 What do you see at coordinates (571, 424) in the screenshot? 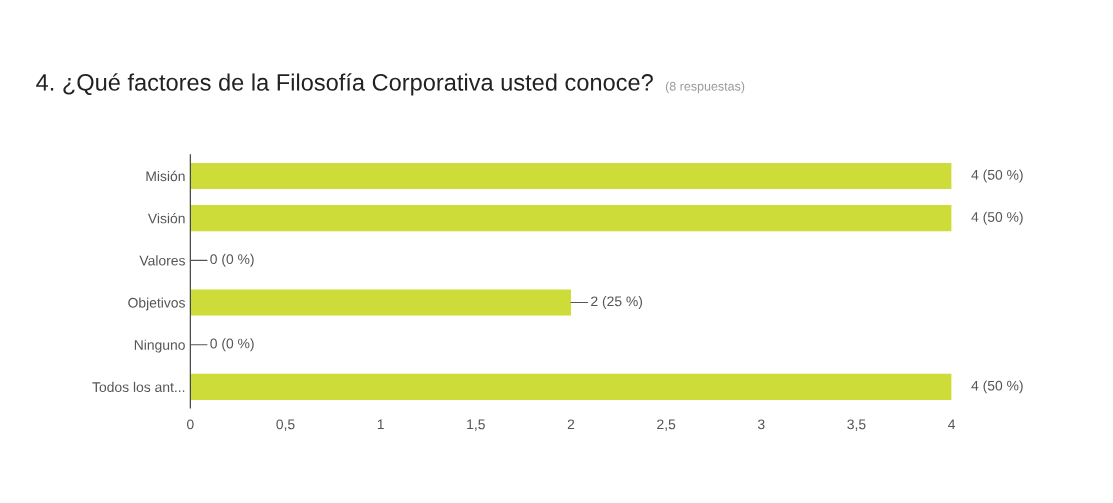
I see `x-tick-label: 2` at bounding box center [571, 424].